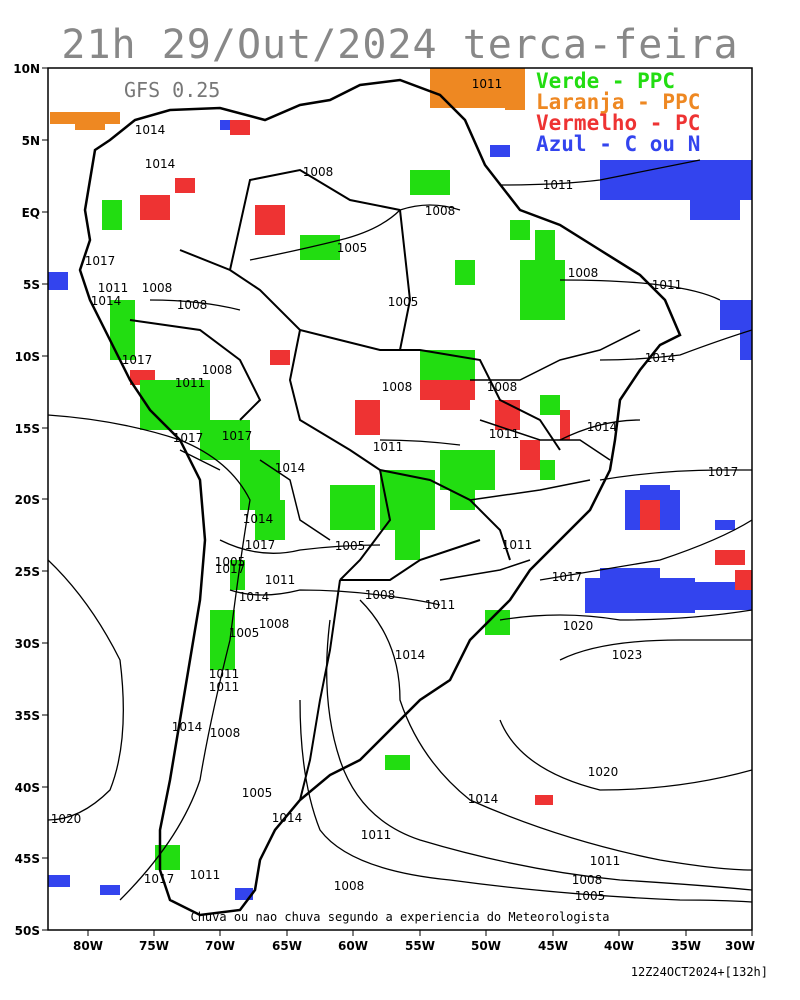 This screenshot has height=1000, width=800. Describe the element at coordinates (618, 123) in the screenshot. I see `legend-item-red: Vermelho - PC` at that location.